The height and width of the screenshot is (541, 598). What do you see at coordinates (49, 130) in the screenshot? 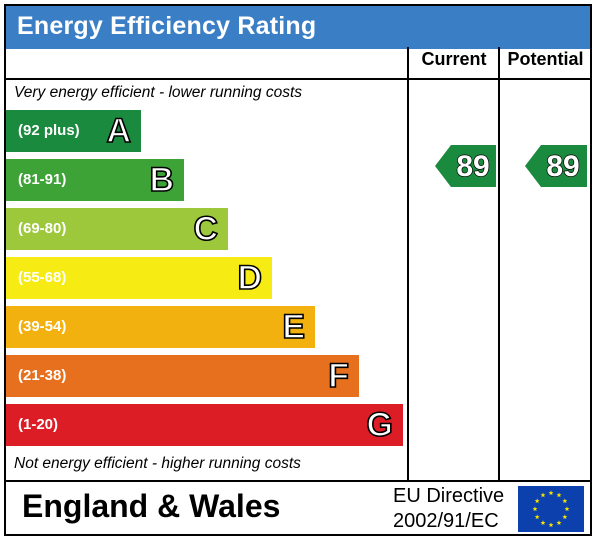
I see `band-a-range: (92 plus)` at bounding box center [49, 130].